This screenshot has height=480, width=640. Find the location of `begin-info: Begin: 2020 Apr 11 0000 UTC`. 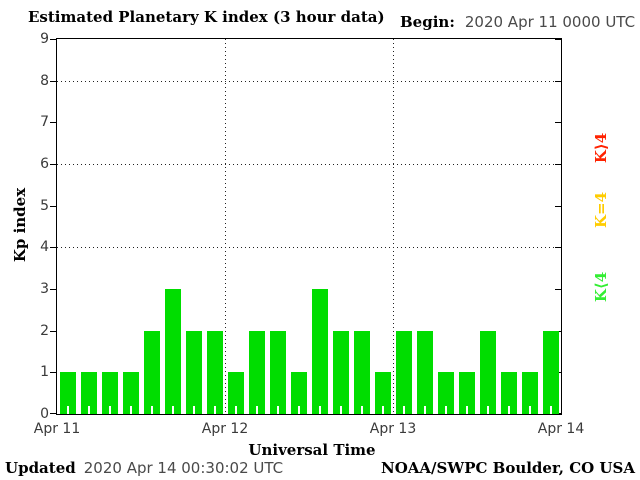

begin-info: Begin: 2020 Apr 11 0000 UTC is located at coordinates (517, 22).